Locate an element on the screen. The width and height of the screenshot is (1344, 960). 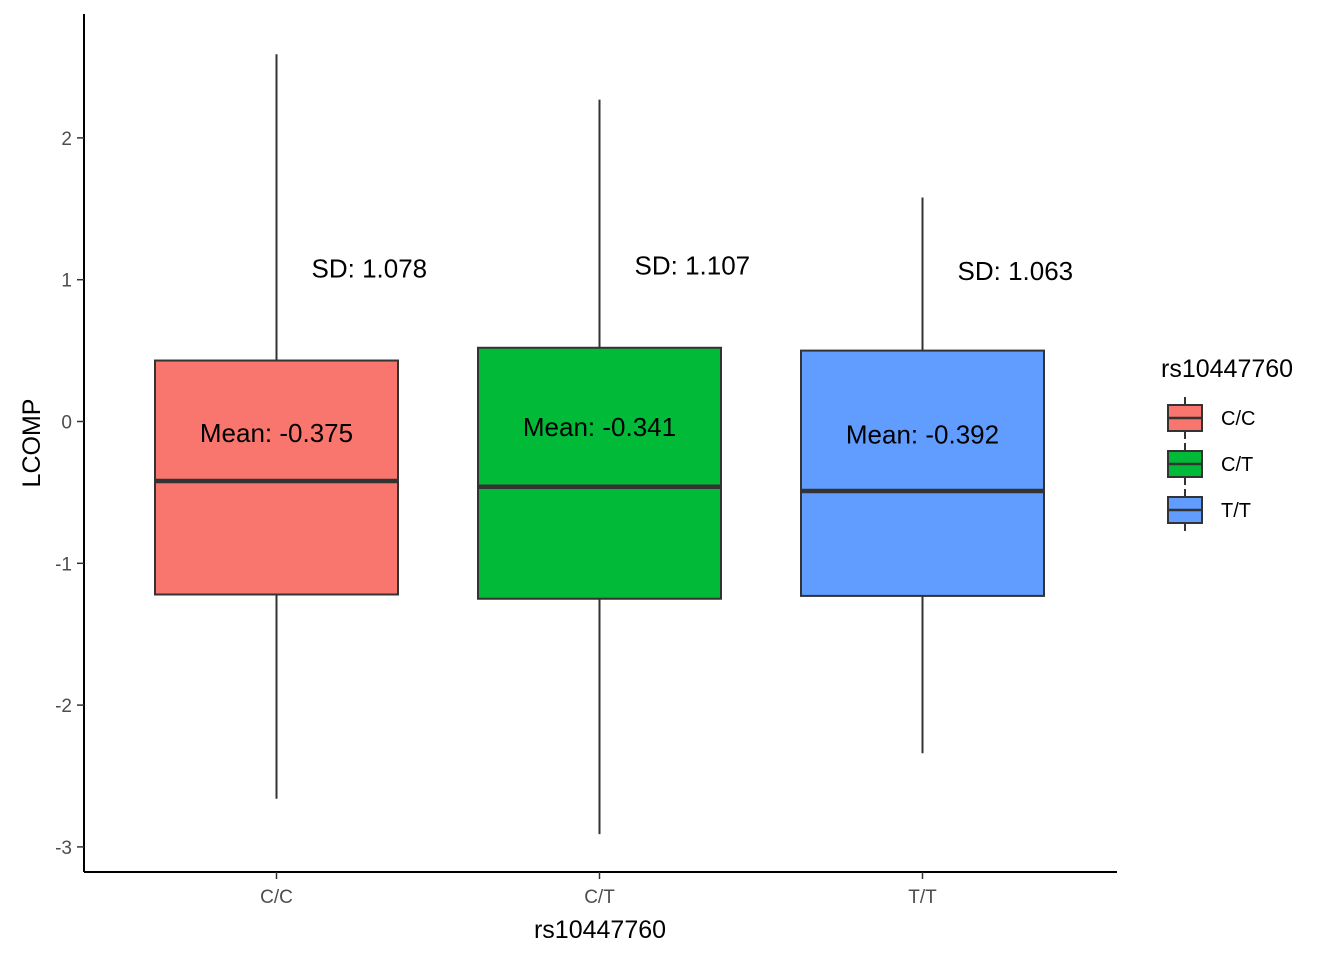
legend-key-tt: T/T is located at coordinates (1209, 510).